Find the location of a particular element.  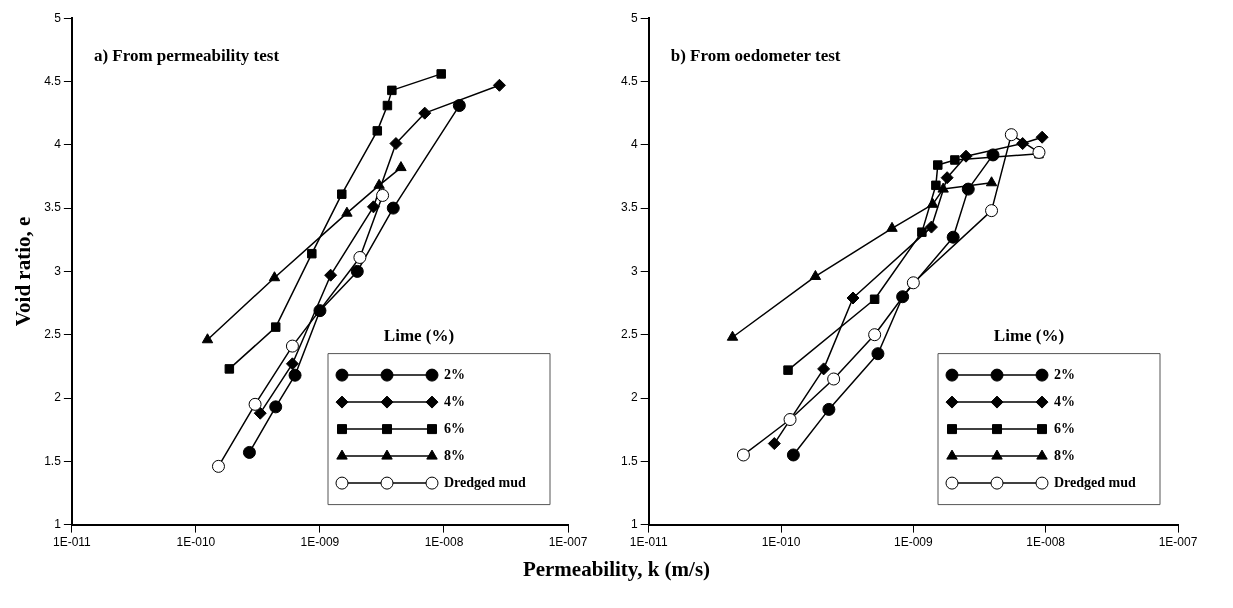

y-axis-title: Void ratio, e is located at coordinates (23, 271).